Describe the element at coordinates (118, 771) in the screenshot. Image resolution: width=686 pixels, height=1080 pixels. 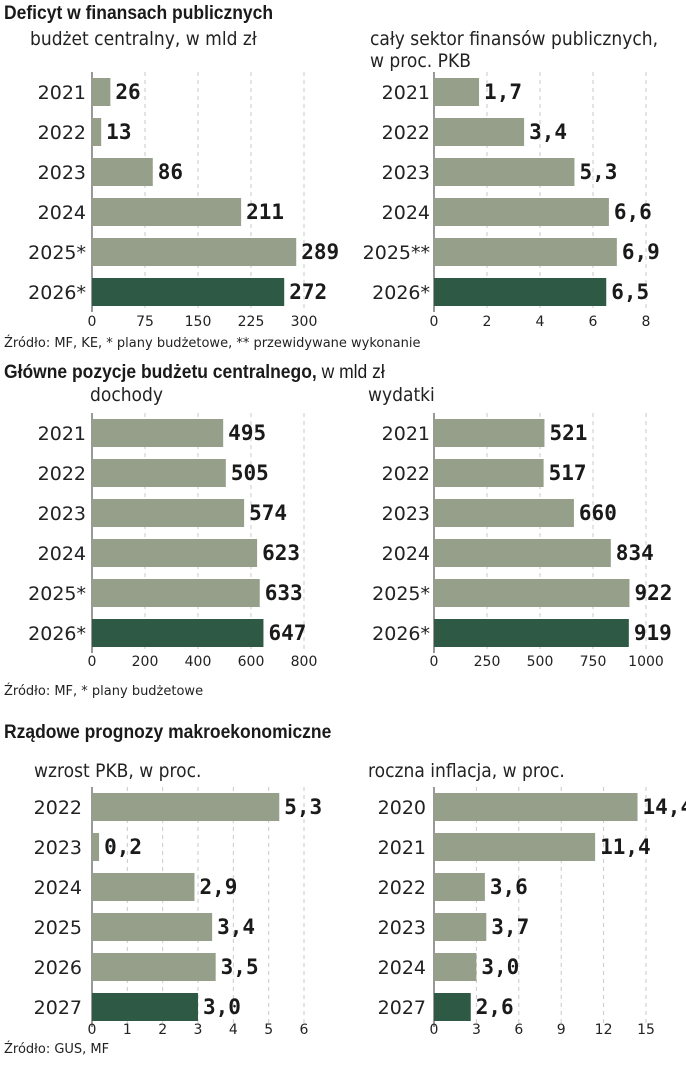
I see `subtitle-gdp-growth: wzrost PKB, w proc.` at that location.